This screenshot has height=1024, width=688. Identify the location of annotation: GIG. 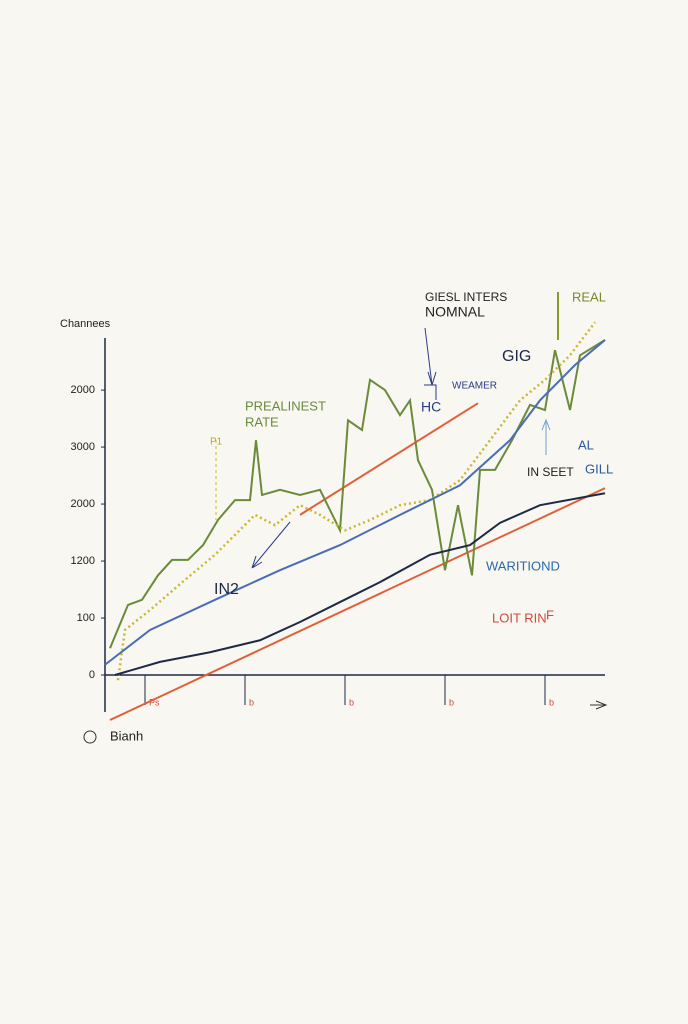
(516, 356).